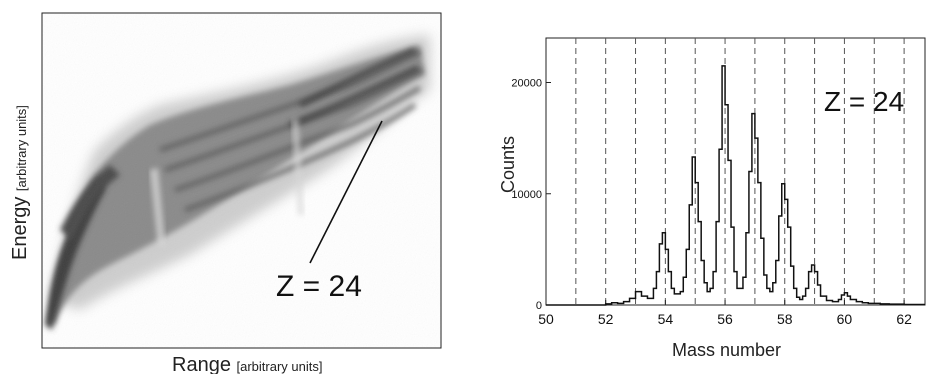  What do you see at coordinates (666, 319) in the screenshot?
I see `x-tick-label: 54` at bounding box center [666, 319].